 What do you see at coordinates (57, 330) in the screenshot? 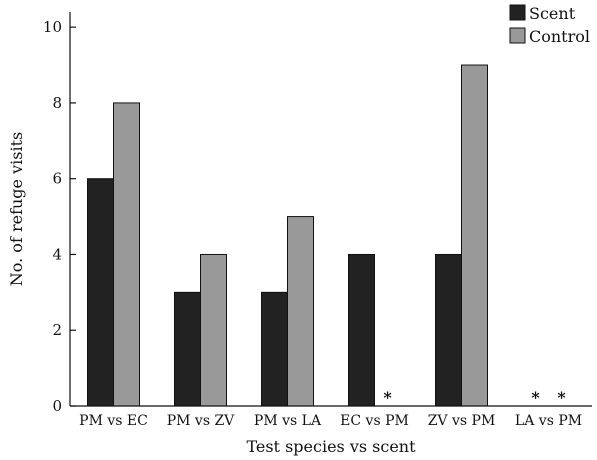
I see `y-tick-label-2: 2` at bounding box center [57, 330].